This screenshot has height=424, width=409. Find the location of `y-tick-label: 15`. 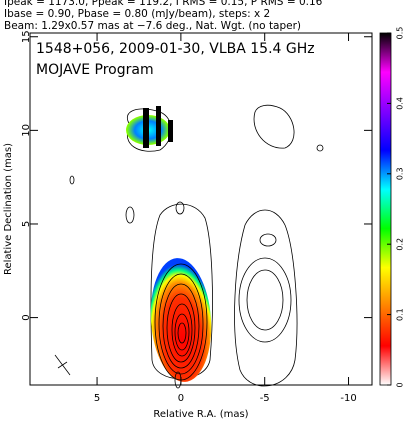

y-tick-label: 15 is located at coordinates (26, 36).